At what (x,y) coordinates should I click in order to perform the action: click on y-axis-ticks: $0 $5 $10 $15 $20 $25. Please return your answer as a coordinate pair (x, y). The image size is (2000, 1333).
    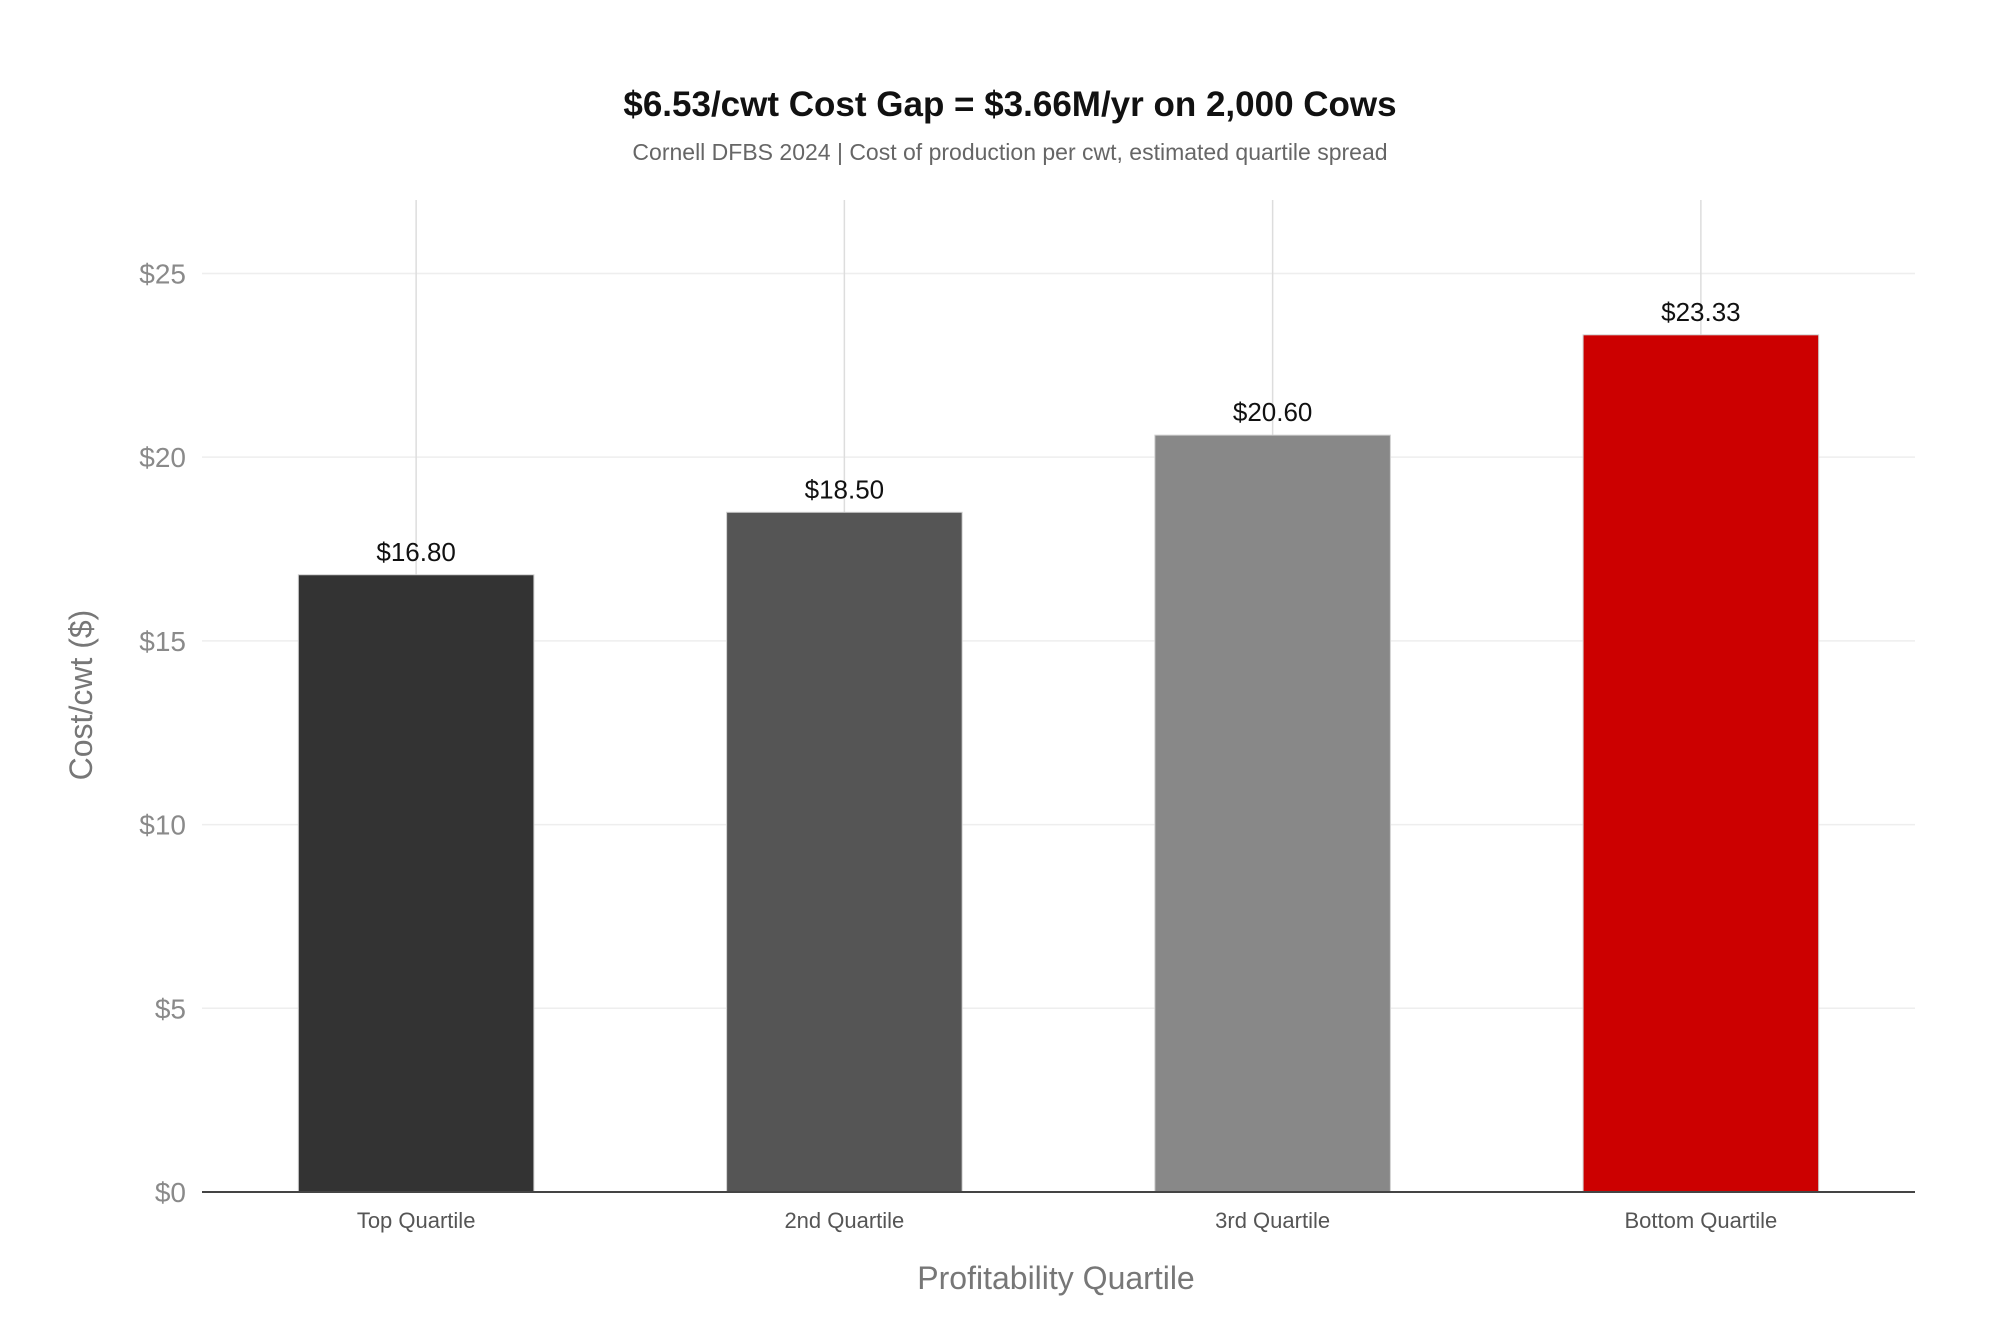
    Looking at the image, I should click on (162, 733).